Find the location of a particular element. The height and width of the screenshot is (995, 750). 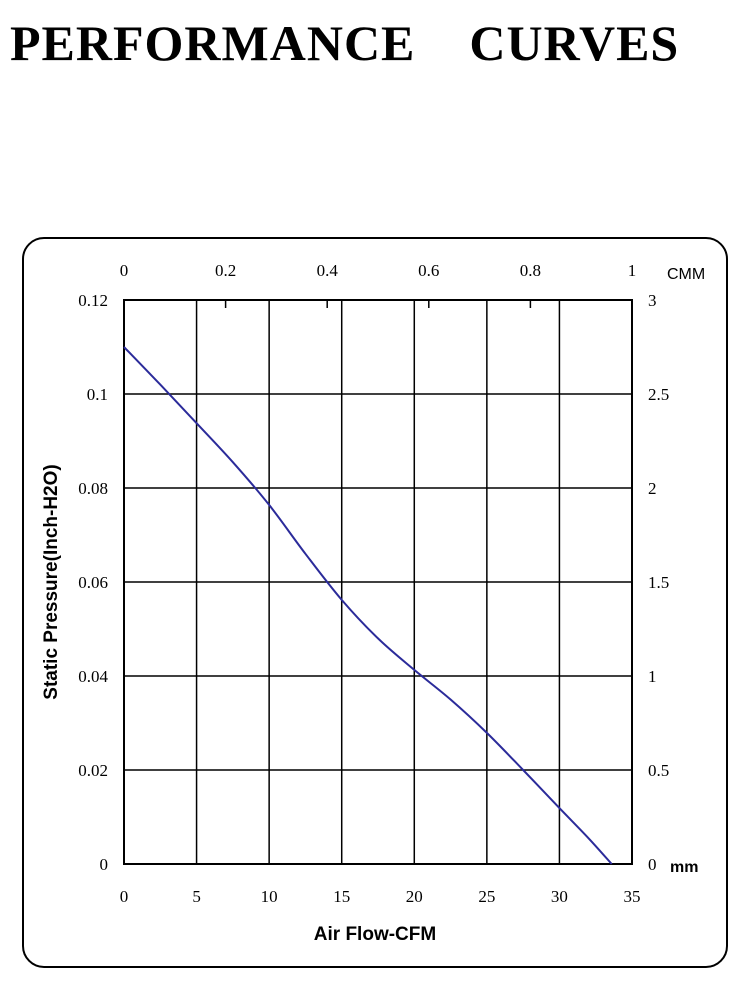

y2-tick-label: 3 is located at coordinates (652, 300).